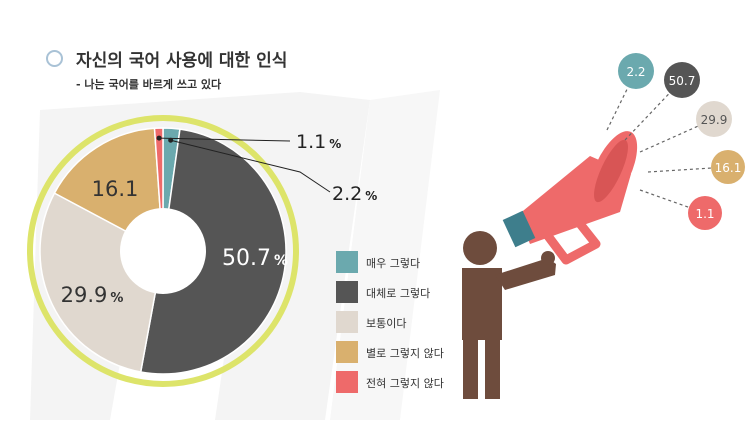 Image resolution: width=749 pixels, height=431 pixels. Describe the element at coordinates (149, 84) in the screenshot. I see `chart-subtitle: - 나는 국어를 바르게 쓰고 있다` at that location.